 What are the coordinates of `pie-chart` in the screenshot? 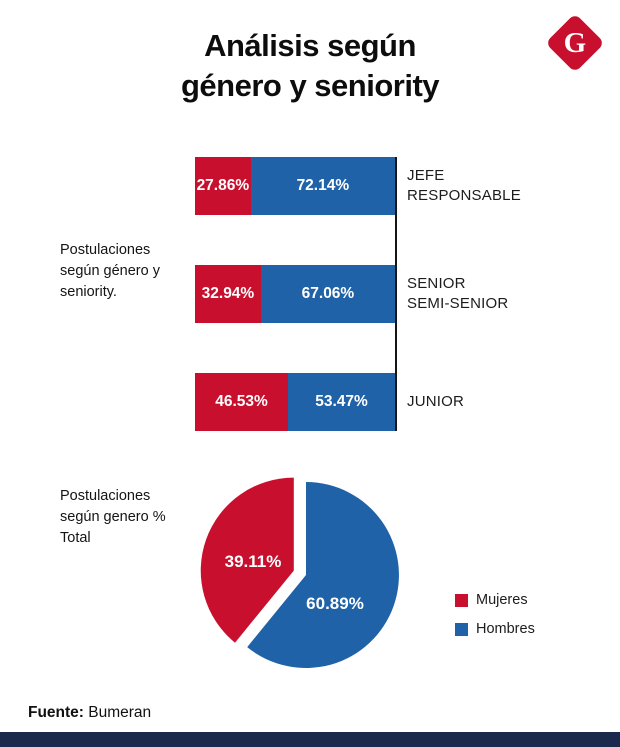 It's located at (299, 572).